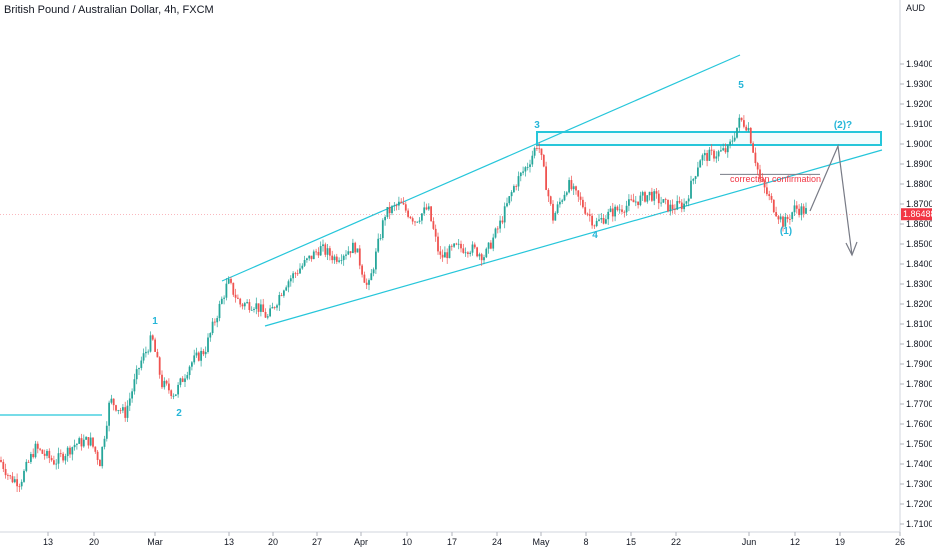 Image resolution: width=932 pixels, height=550 pixels. I want to click on y-tick-label: 1.93000, so click(919, 84).